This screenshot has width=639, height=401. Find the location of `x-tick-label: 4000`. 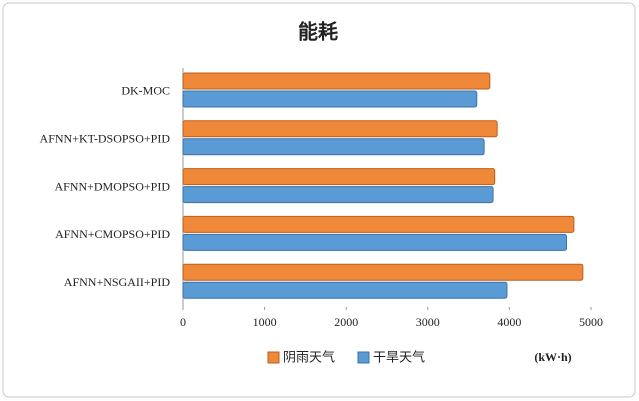

x-tick-label: 4000 is located at coordinates (509, 322).